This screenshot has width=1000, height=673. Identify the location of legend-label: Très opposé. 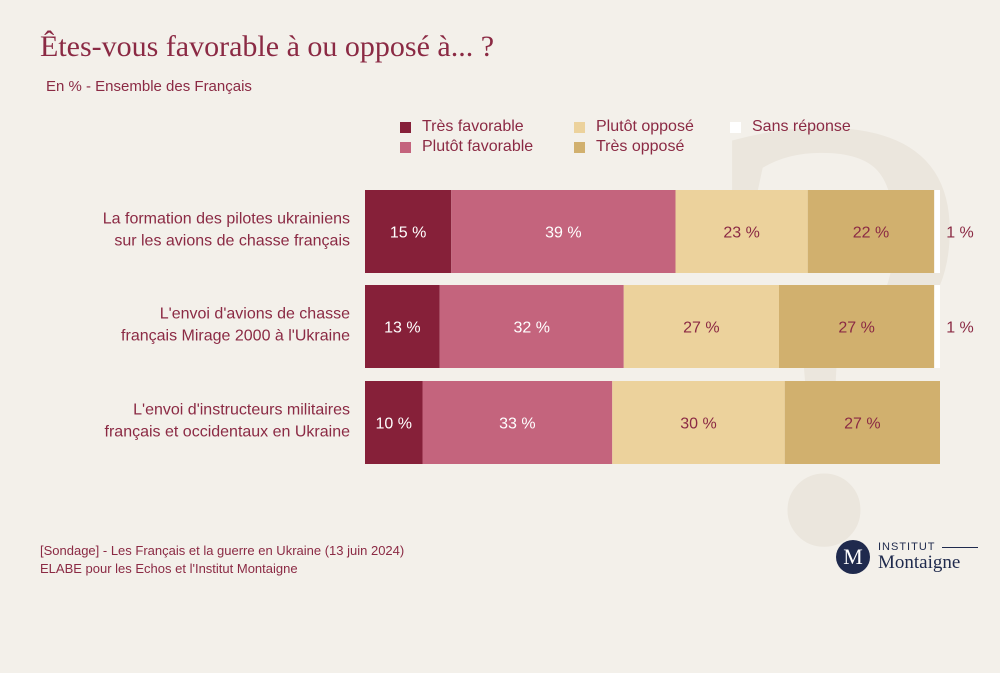
(640, 146).